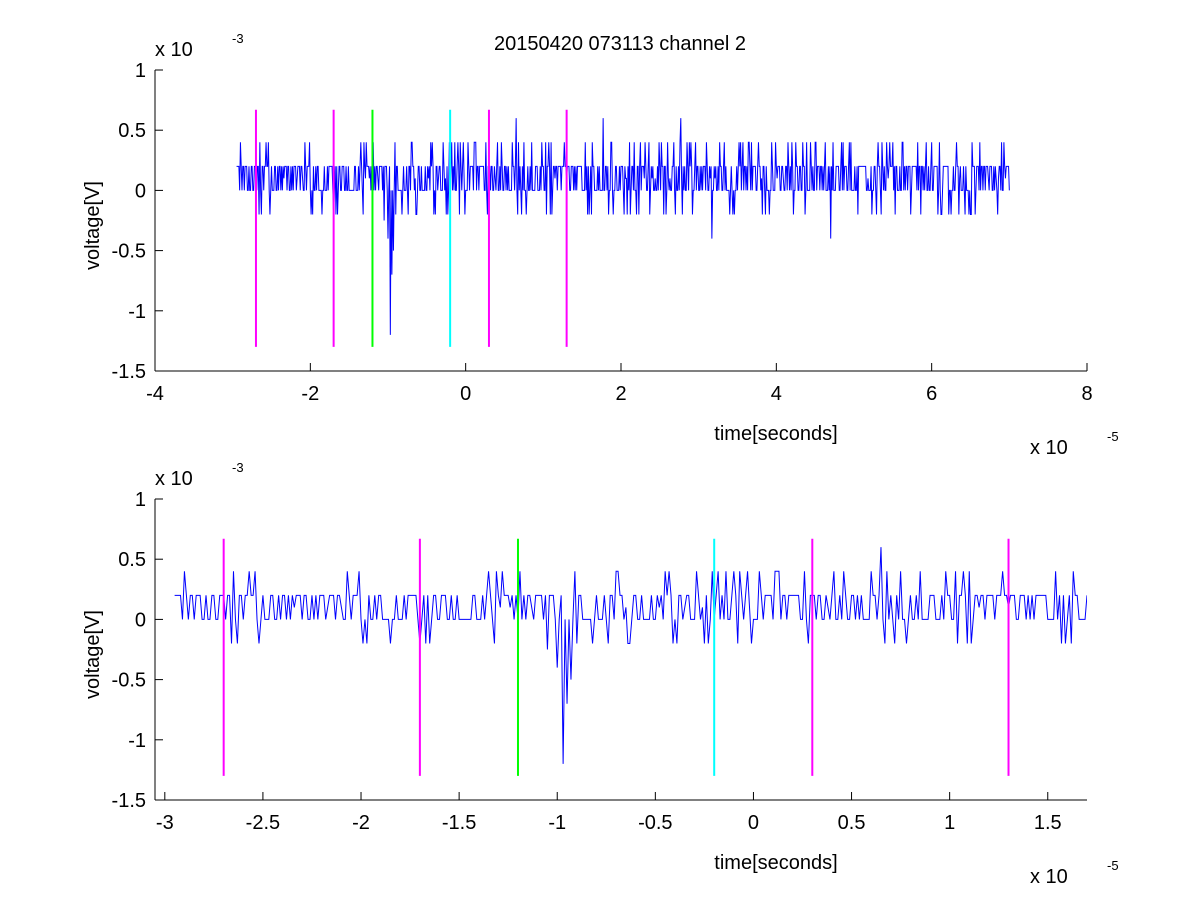 The width and height of the screenshot is (1200, 901). What do you see at coordinates (465, 394) in the screenshot?
I see `x-tick-label-2: 0` at bounding box center [465, 394].